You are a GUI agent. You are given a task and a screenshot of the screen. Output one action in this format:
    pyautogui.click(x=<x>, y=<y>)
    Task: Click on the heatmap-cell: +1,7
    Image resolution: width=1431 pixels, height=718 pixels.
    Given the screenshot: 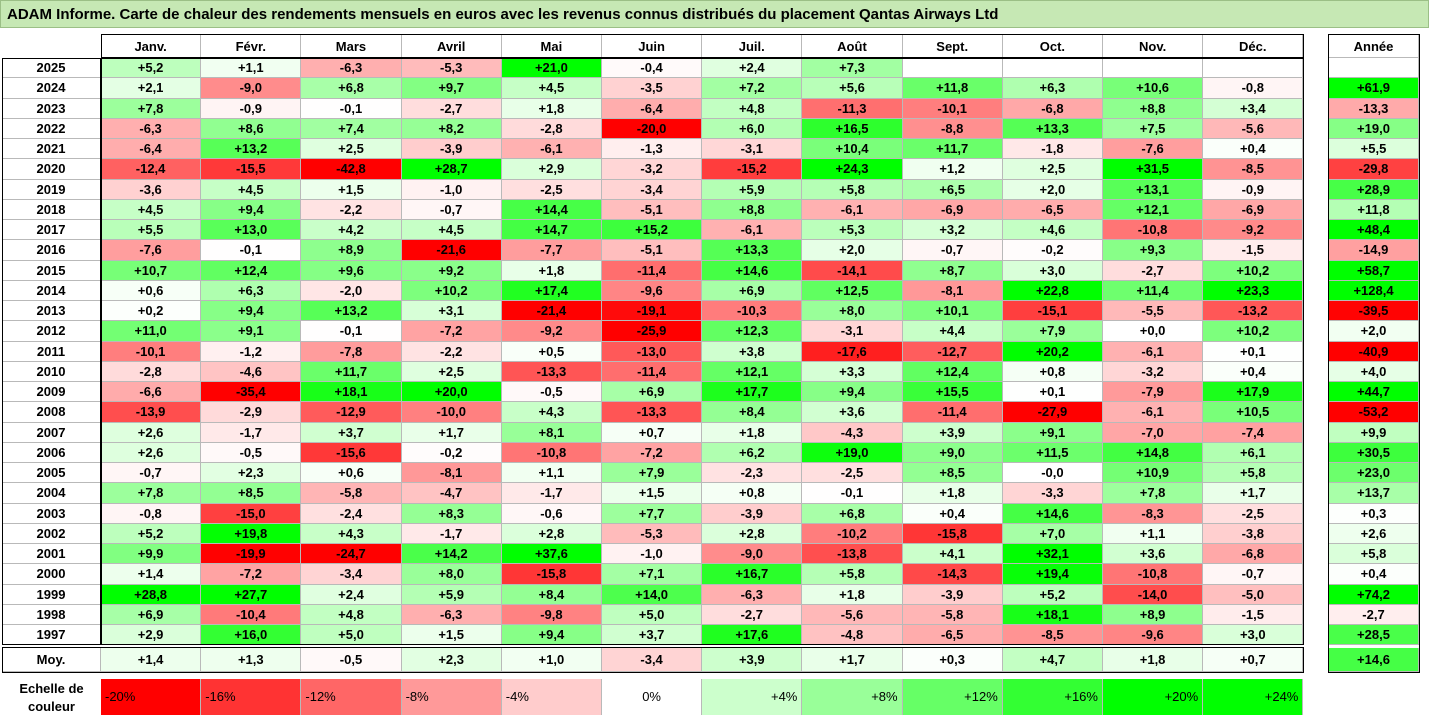 What is the action you would take?
    pyautogui.click(x=451, y=432)
    